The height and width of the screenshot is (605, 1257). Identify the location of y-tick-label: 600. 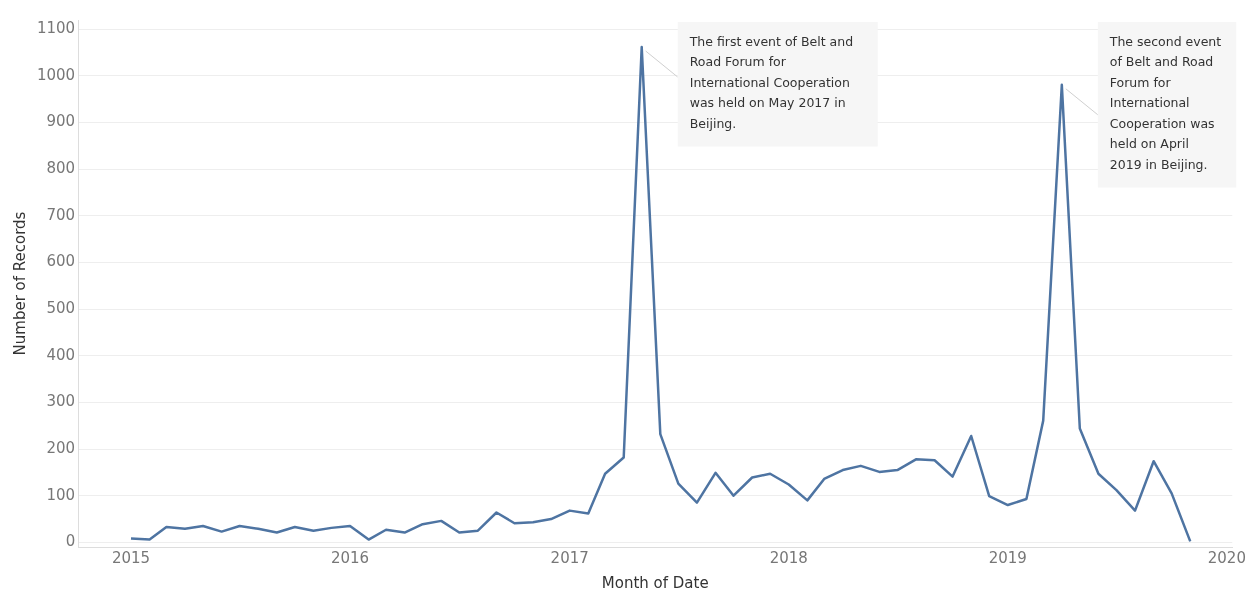
(61, 261).